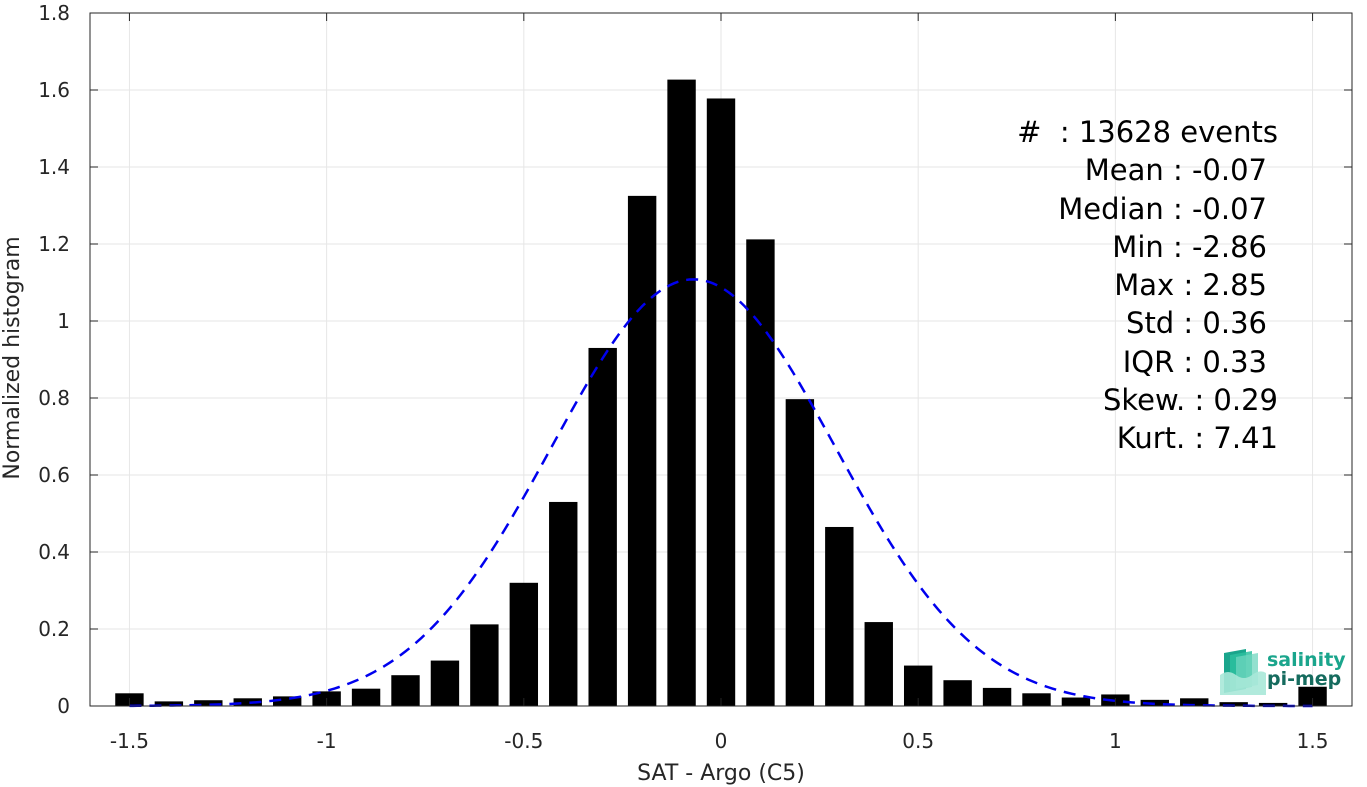 Image resolution: width=1367 pixels, height=787 pixels. What do you see at coordinates (1162, 208) in the screenshot?
I see `stat-line: Median : -0.07` at bounding box center [1162, 208].